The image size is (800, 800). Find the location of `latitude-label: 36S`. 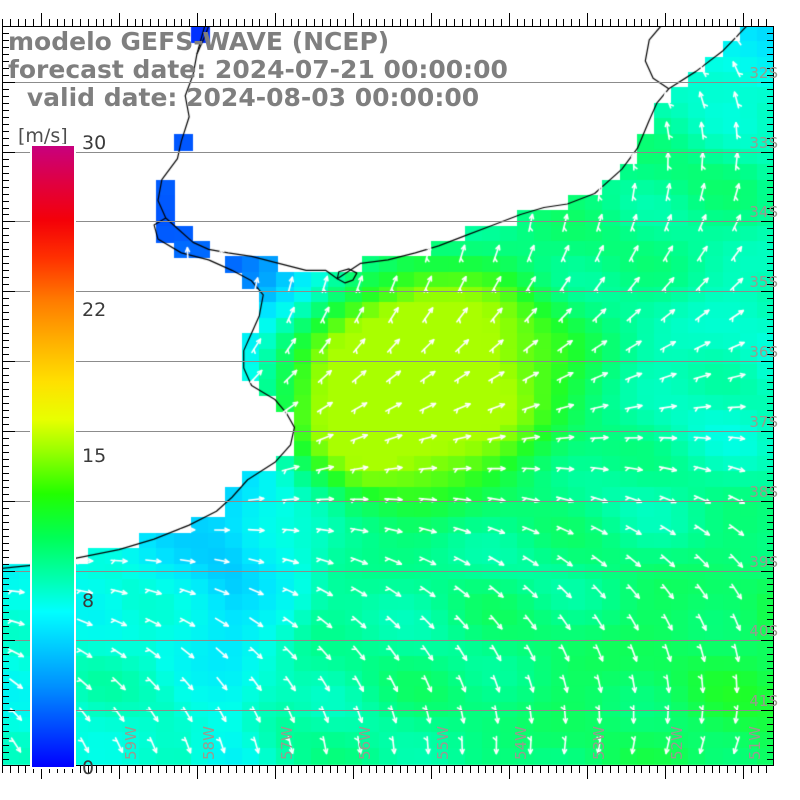

latitude-label: 36S is located at coordinates (763, 352).